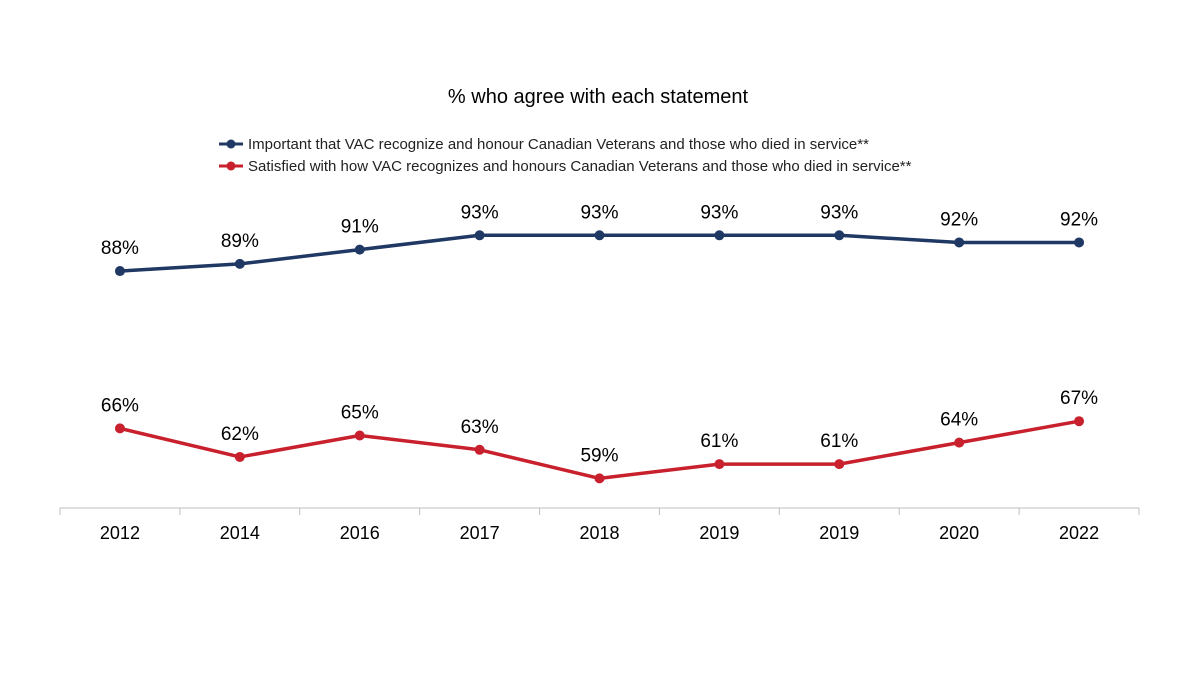  I want to click on x-tick-label: 2020, so click(959, 533).